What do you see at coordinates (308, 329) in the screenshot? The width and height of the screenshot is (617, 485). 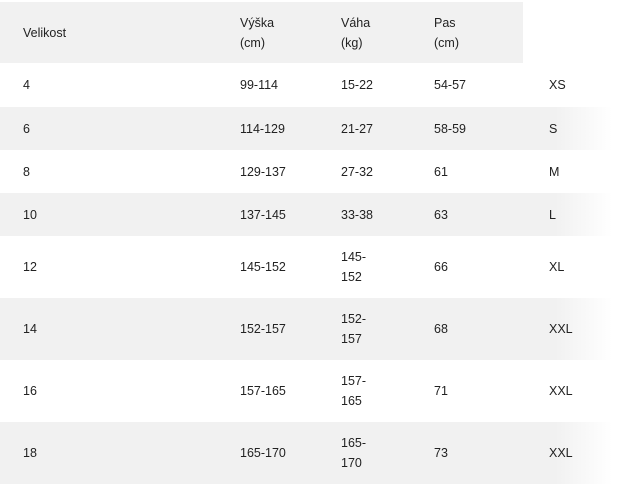 I see `table-row: 14 152-157 152-157 68 XXL` at bounding box center [308, 329].